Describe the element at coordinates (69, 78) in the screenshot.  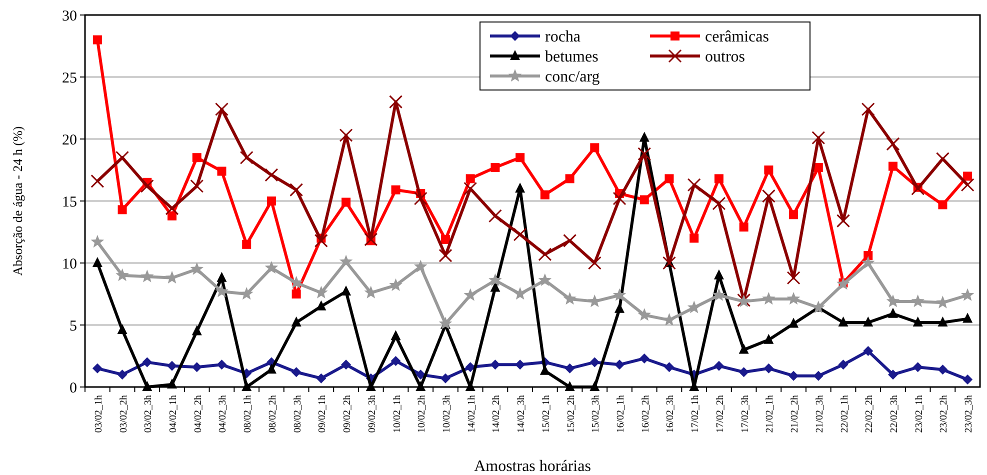
I see `y-tick-label: 25` at that location.